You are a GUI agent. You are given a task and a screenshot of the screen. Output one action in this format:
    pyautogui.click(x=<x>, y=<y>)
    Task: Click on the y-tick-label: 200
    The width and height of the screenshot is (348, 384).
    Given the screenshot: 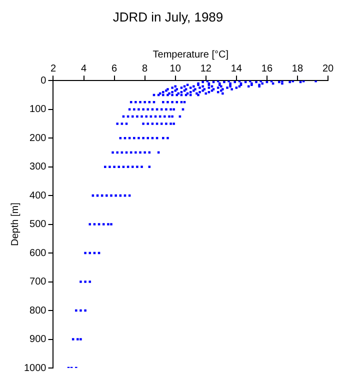 What is the action you would take?
    pyautogui.click(x=38, y=138)
    